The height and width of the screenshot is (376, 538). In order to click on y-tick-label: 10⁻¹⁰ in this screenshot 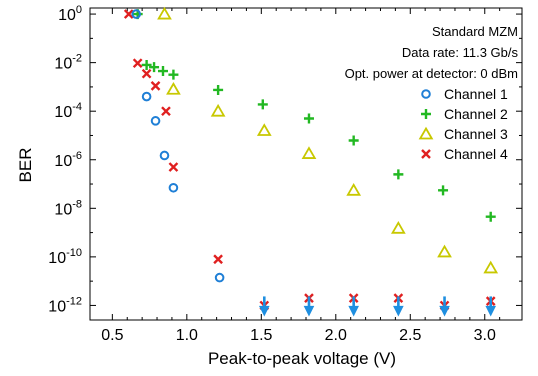, I will do `click(65, 257)`.